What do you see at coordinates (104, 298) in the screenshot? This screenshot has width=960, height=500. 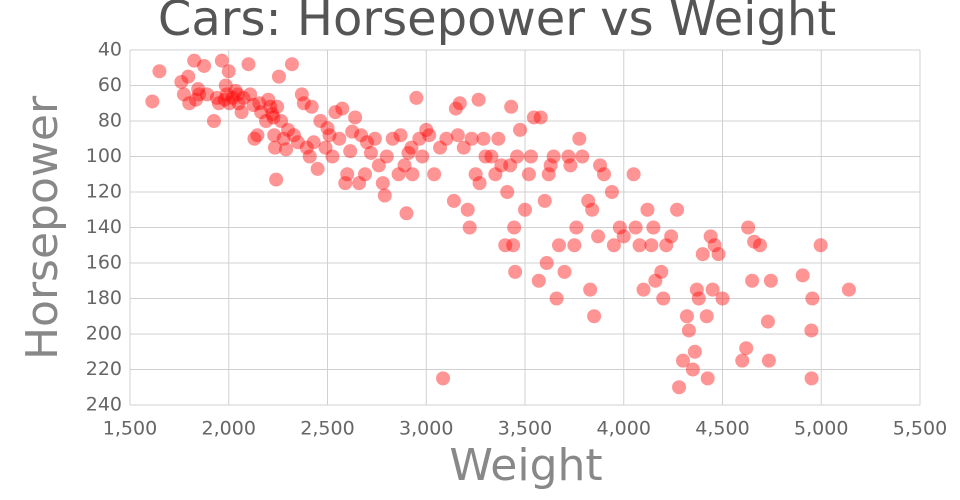 I see `y-tick-label: 180` at bounding box center [104, 298].